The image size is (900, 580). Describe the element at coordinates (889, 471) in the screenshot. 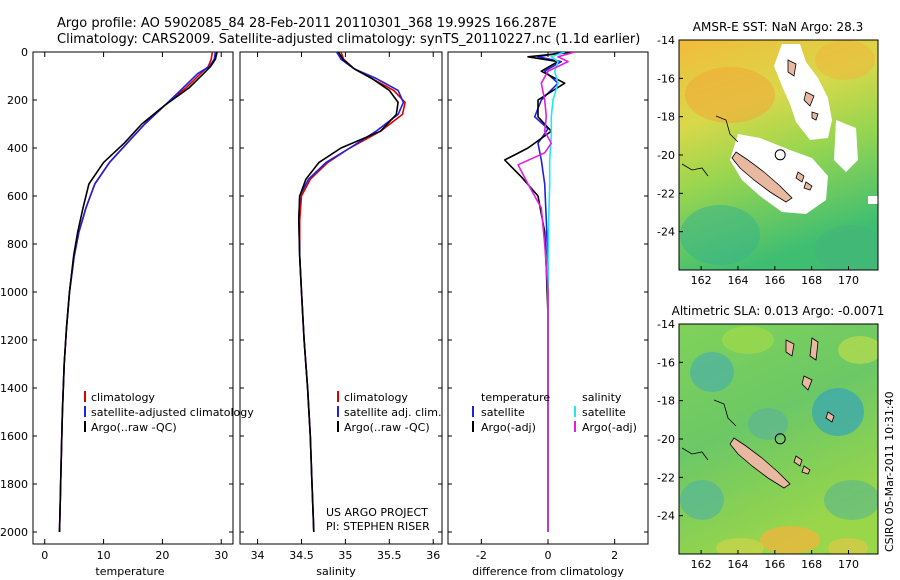

I see `timestamp-stamp: CSIRO 05-Mar-2011 10:31:40` at that location.